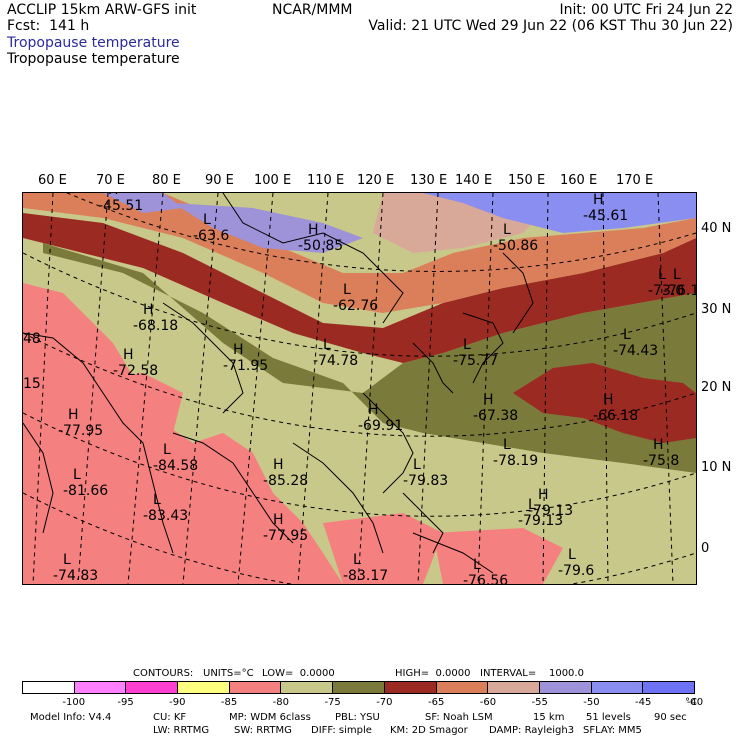  What do you see at coordinates (332, 702) in the screenshot?
I see `scale-tick: -75` at bounding box center [332, 702].